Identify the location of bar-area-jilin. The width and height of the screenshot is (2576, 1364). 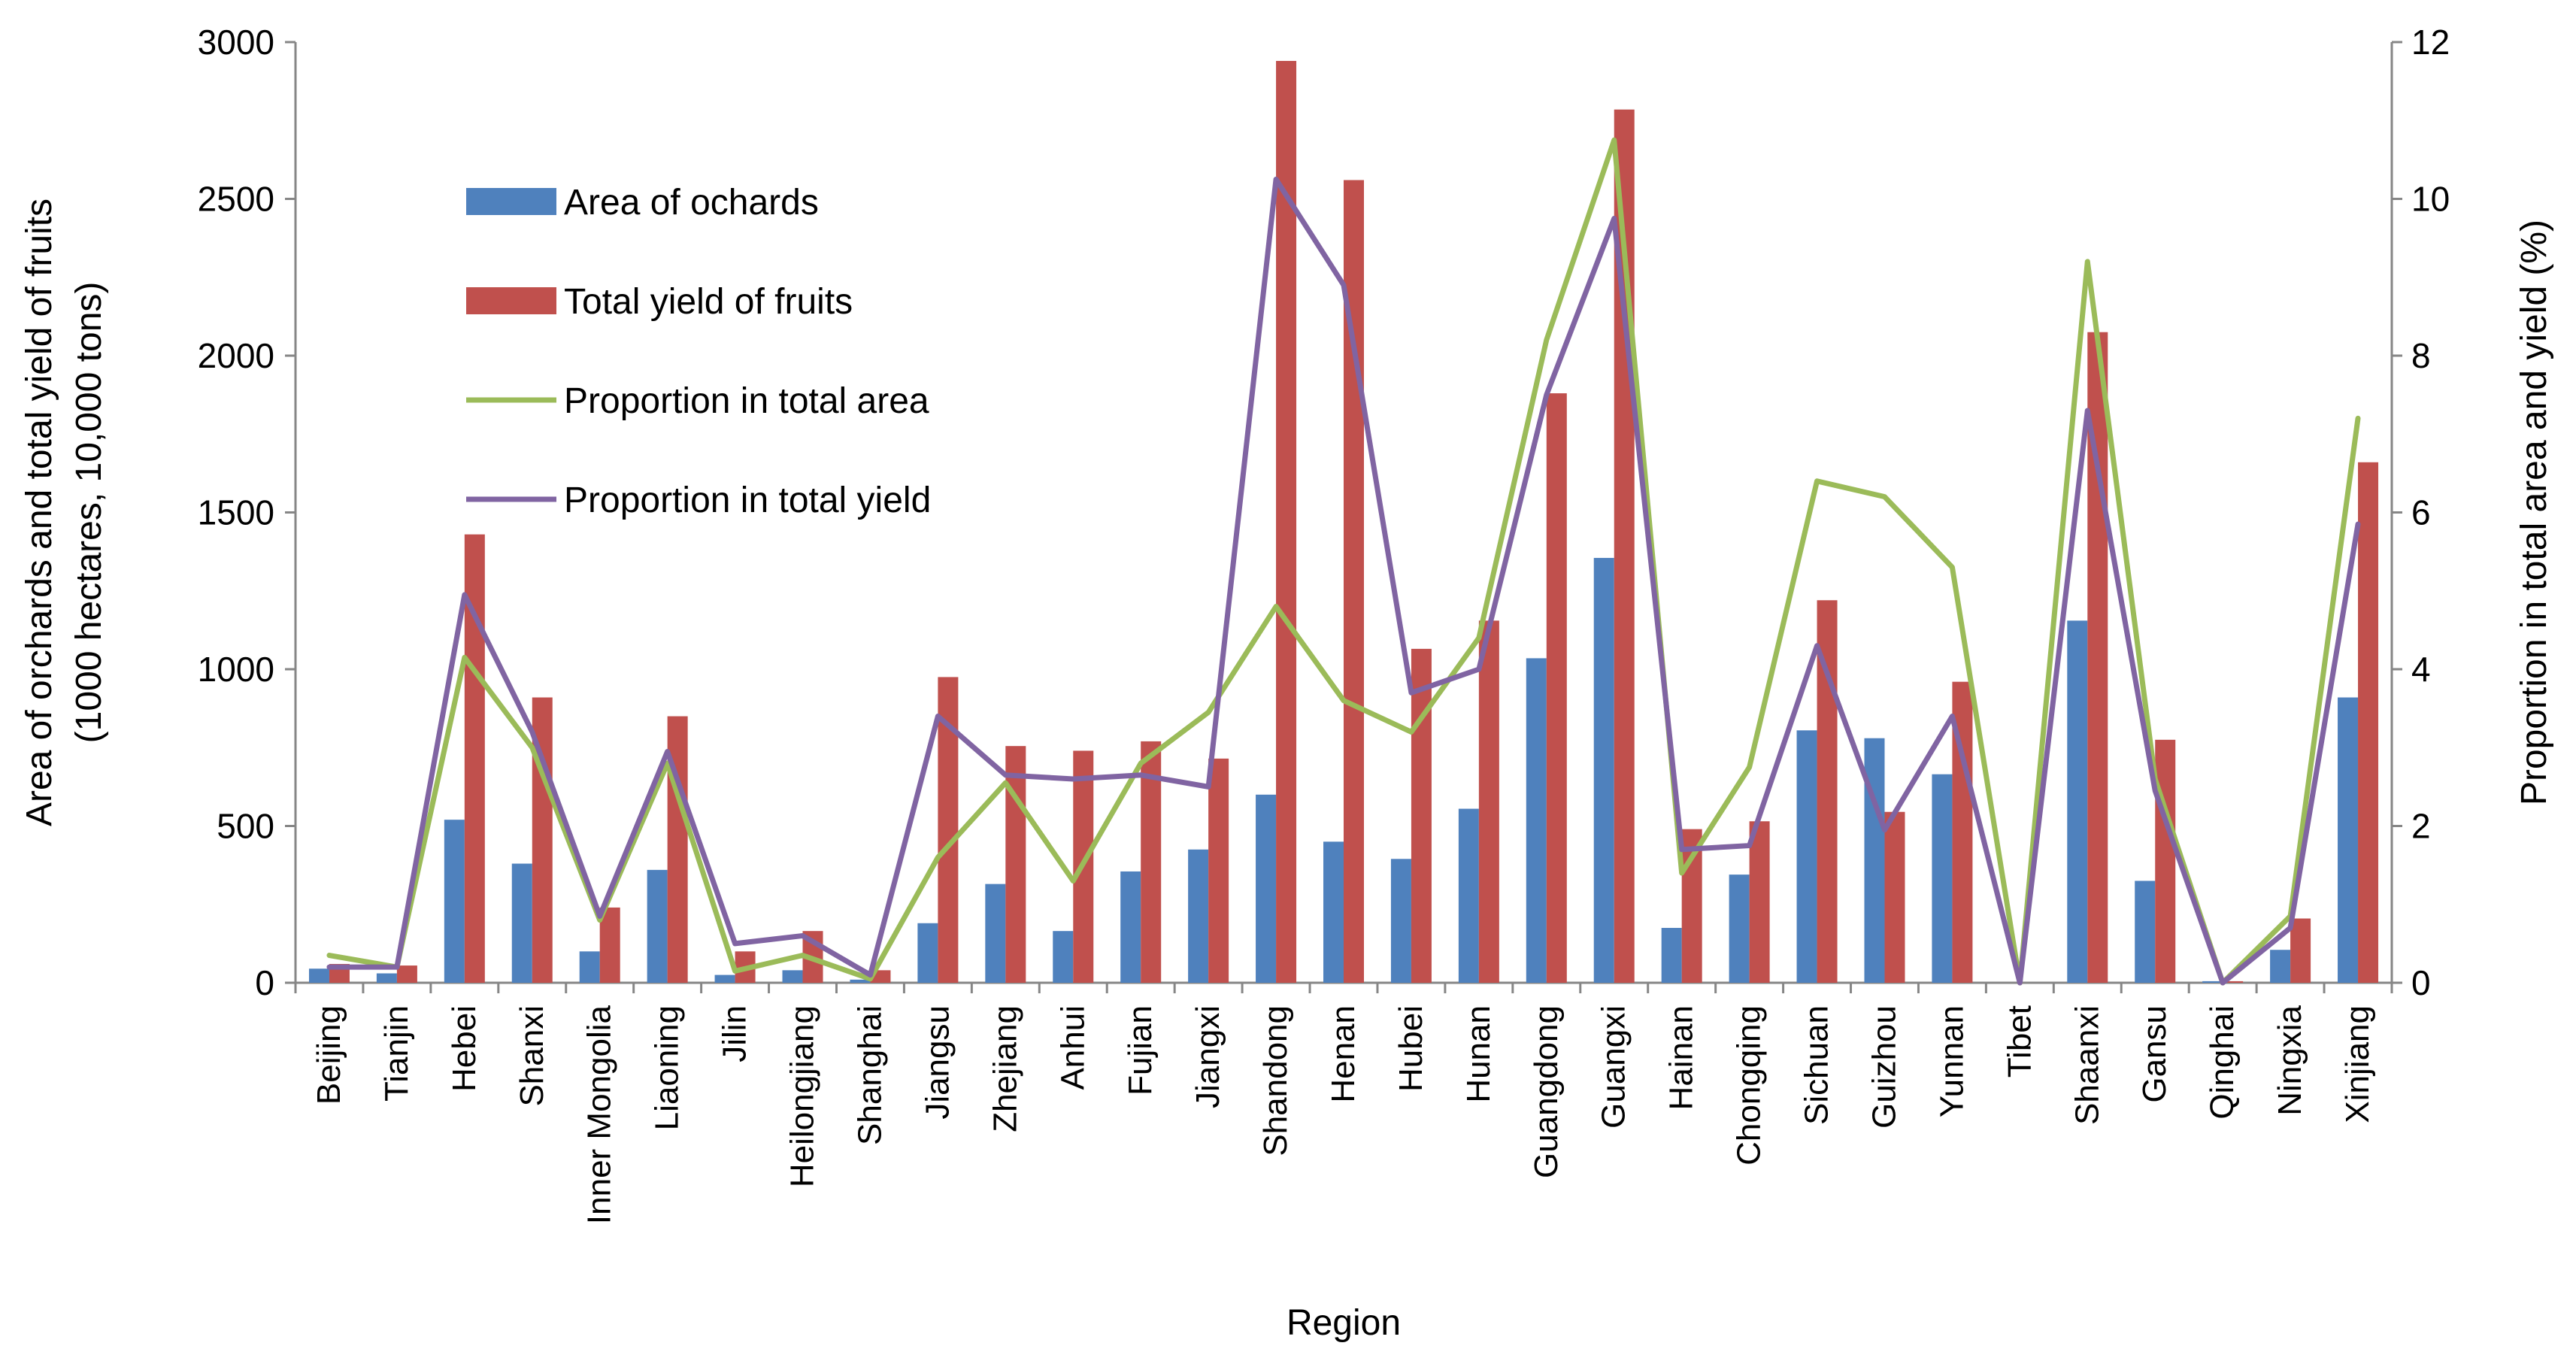
(724, 979).